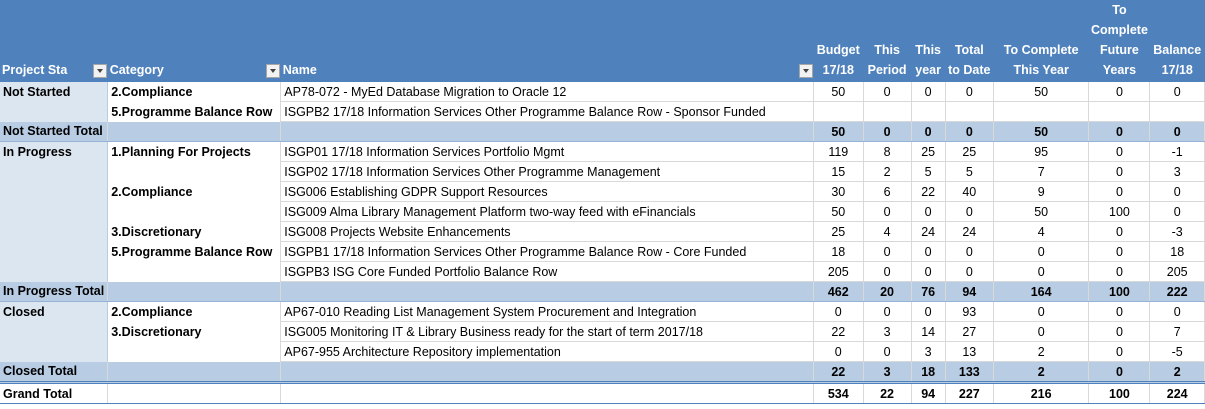 Image resolution: width=1205 pixels, height=409 pixels. Describe the element at coordinates (969, 231) in the screenshot. I see `value-cell: 24` at that location.